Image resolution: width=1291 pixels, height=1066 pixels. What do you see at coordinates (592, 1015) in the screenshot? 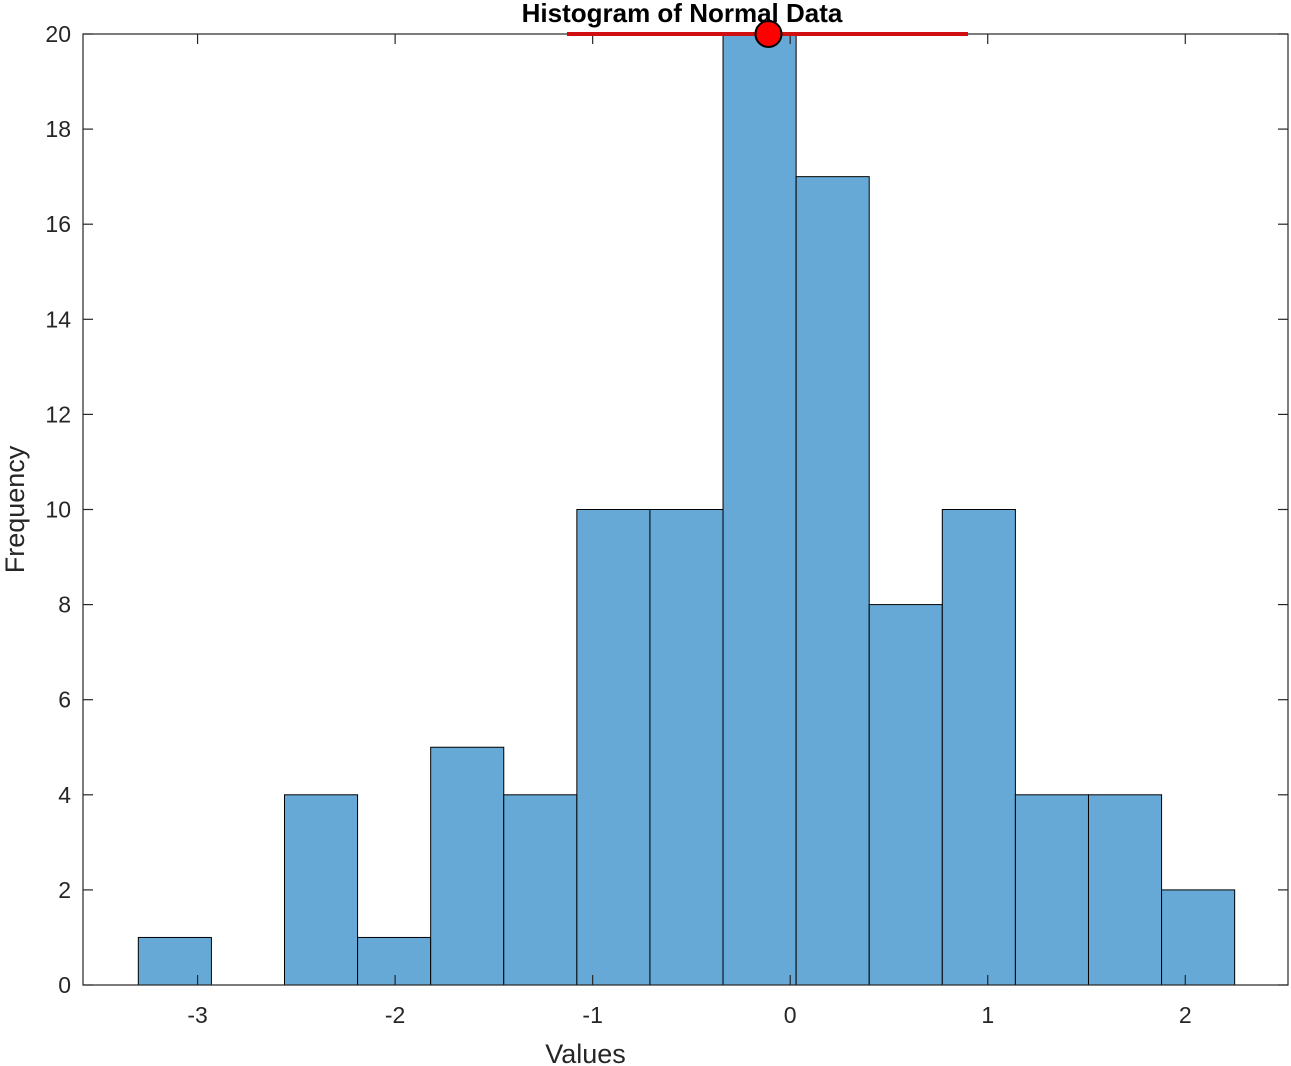
I see `x-tick-label: -1` at bounding box center [592, 1015].